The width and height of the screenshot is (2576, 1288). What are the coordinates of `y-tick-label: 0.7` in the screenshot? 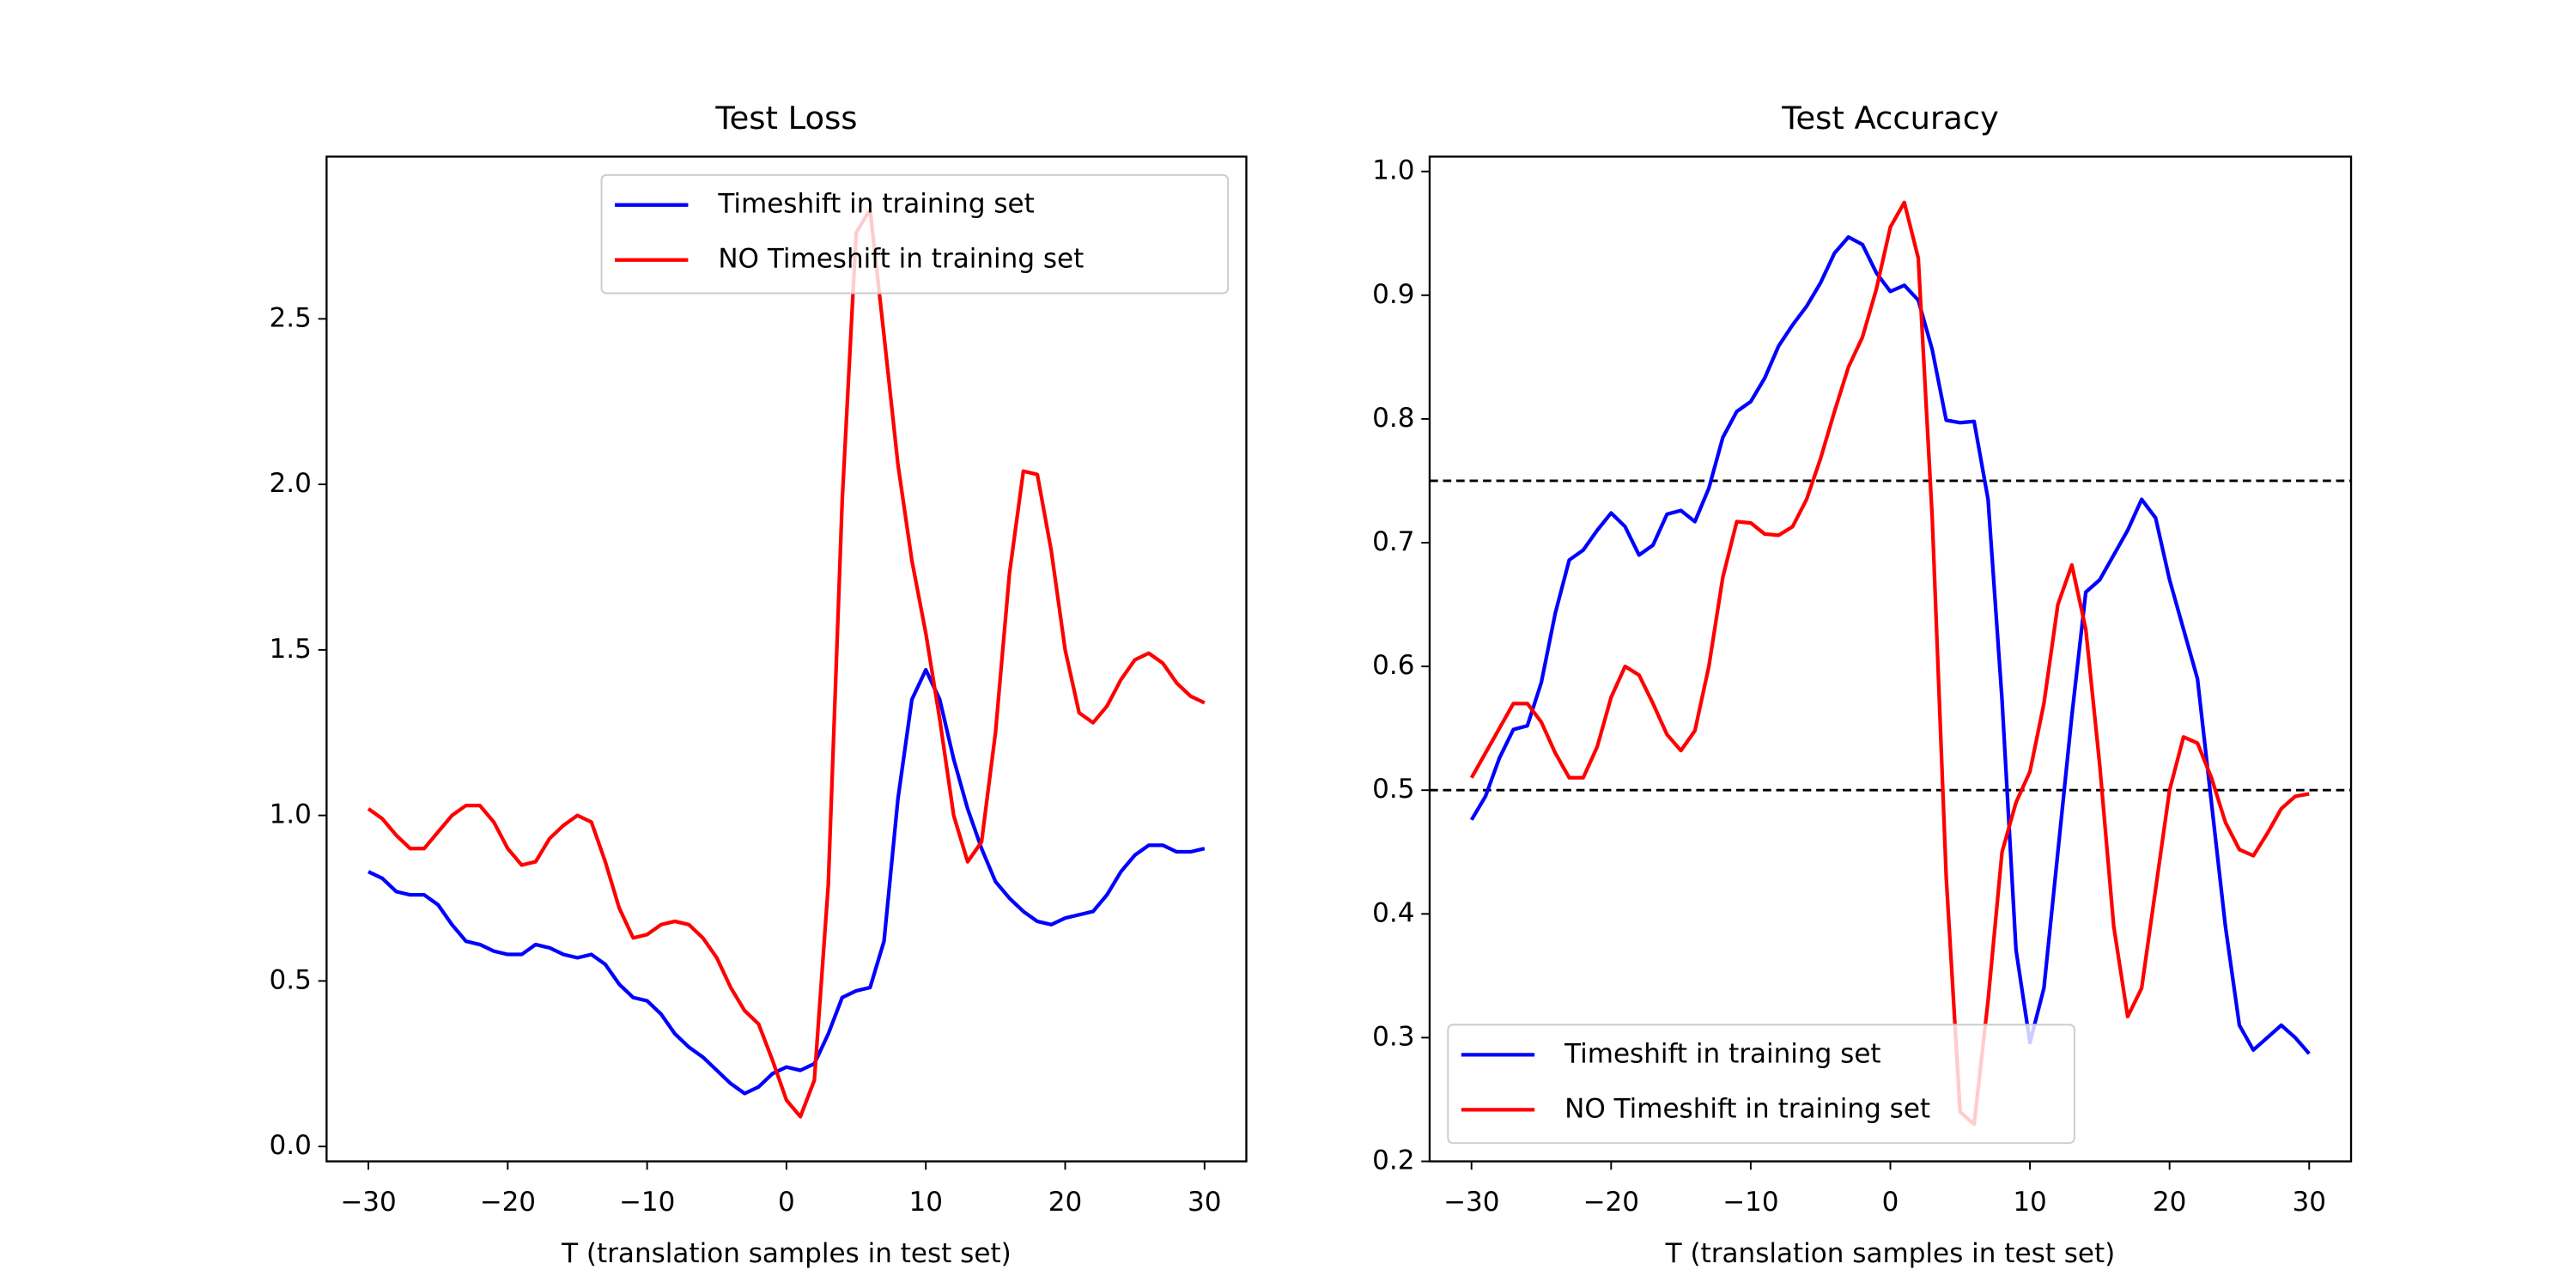 It's located at (1393, 541).